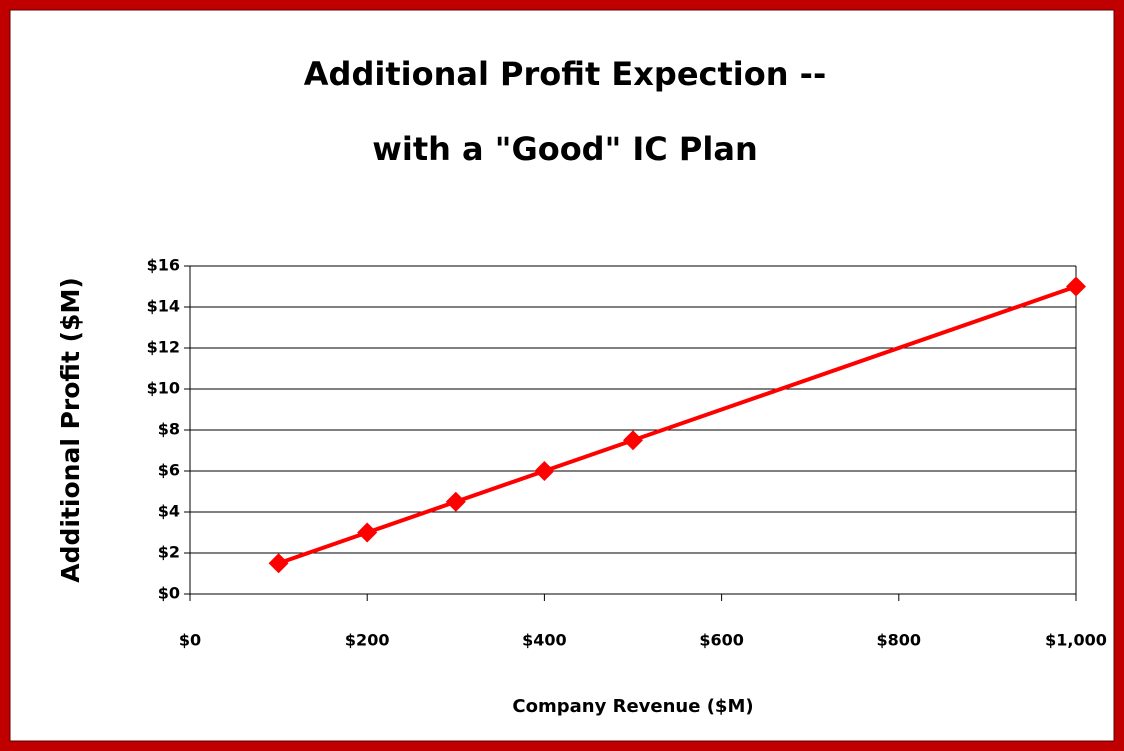  I want to click on chart-title: Additional Profit Expection --, so click(565, 74).